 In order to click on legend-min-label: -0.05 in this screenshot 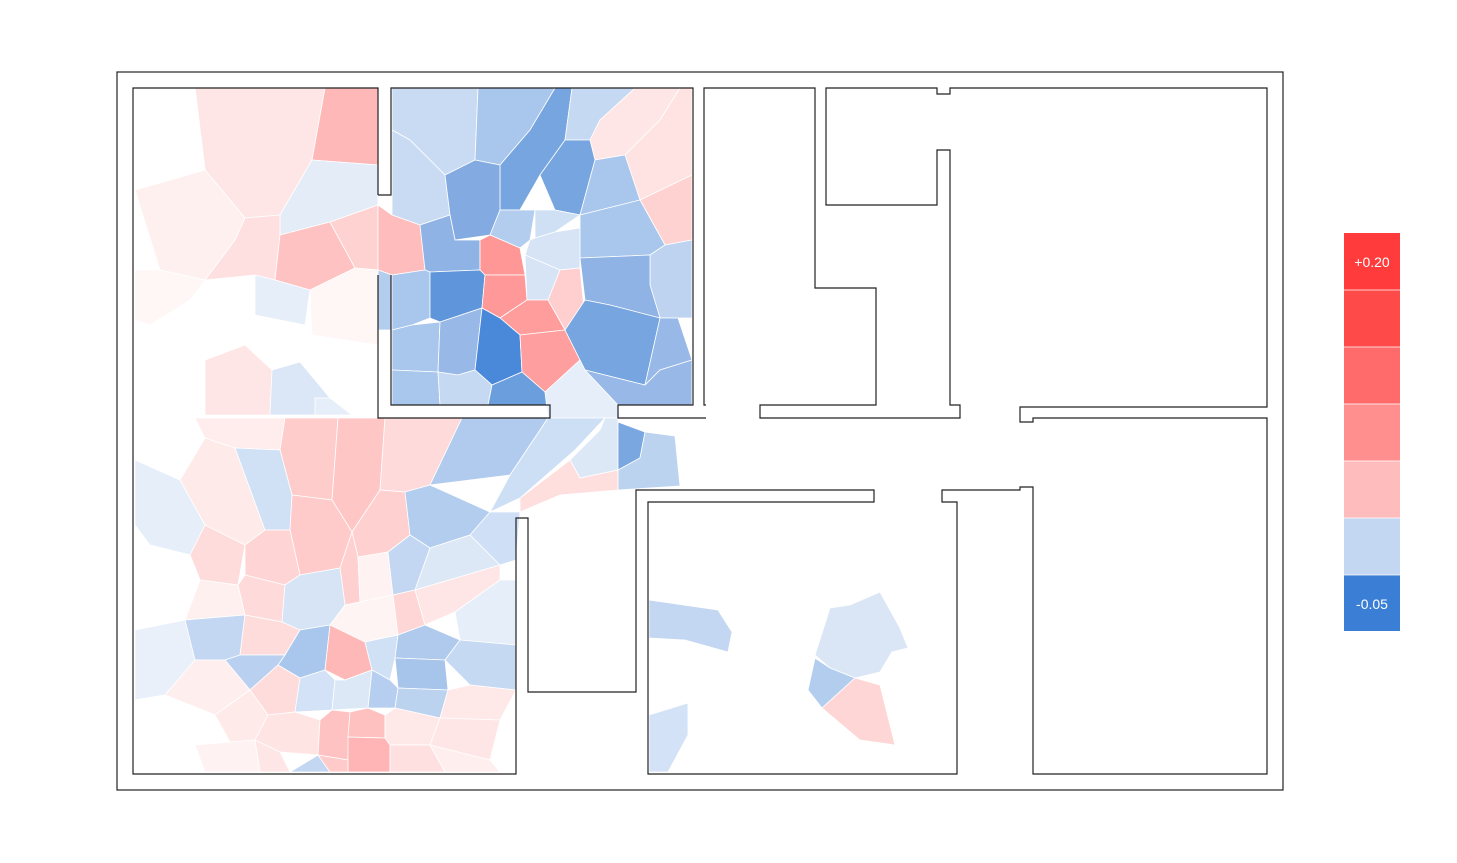, I will do `click(1372, 604)`.